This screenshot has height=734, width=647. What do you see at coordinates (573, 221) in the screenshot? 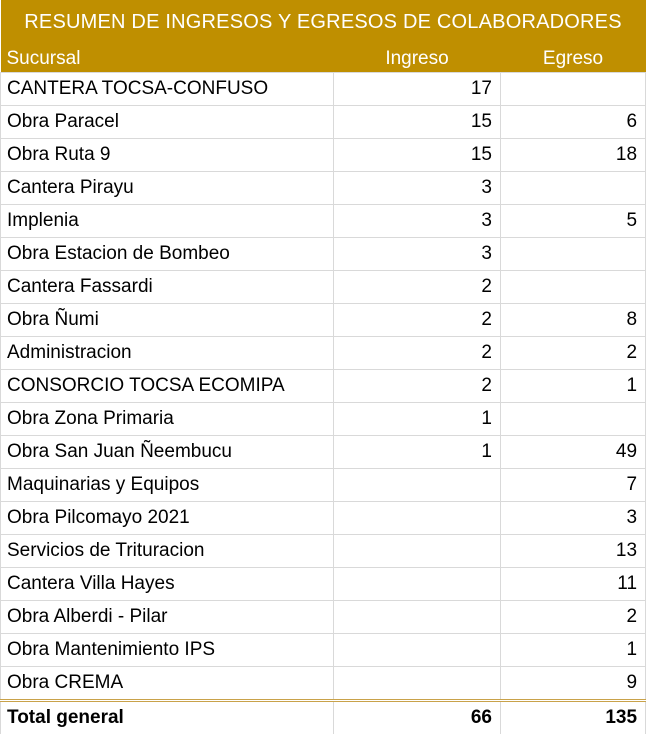
I see `cell-egreso: 5` at bounding box center [573, 221].